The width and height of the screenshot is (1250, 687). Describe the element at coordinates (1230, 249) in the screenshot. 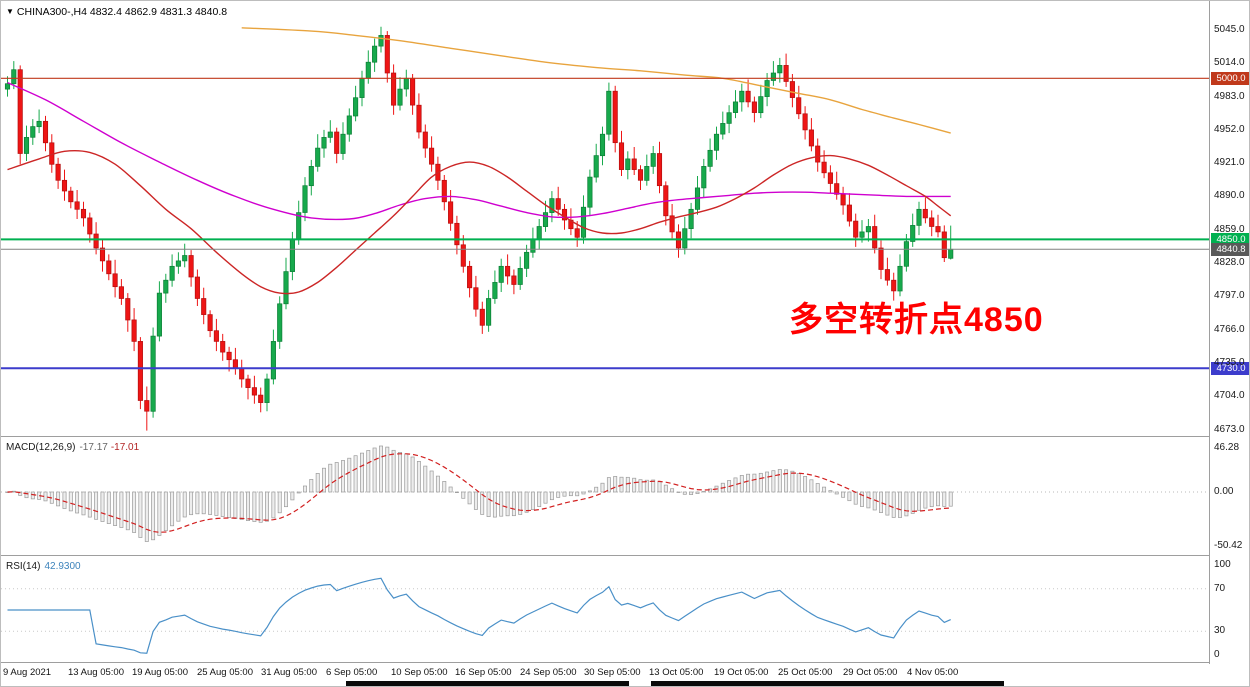

I see `price-tag-4840.8: 4840.8` at that location.